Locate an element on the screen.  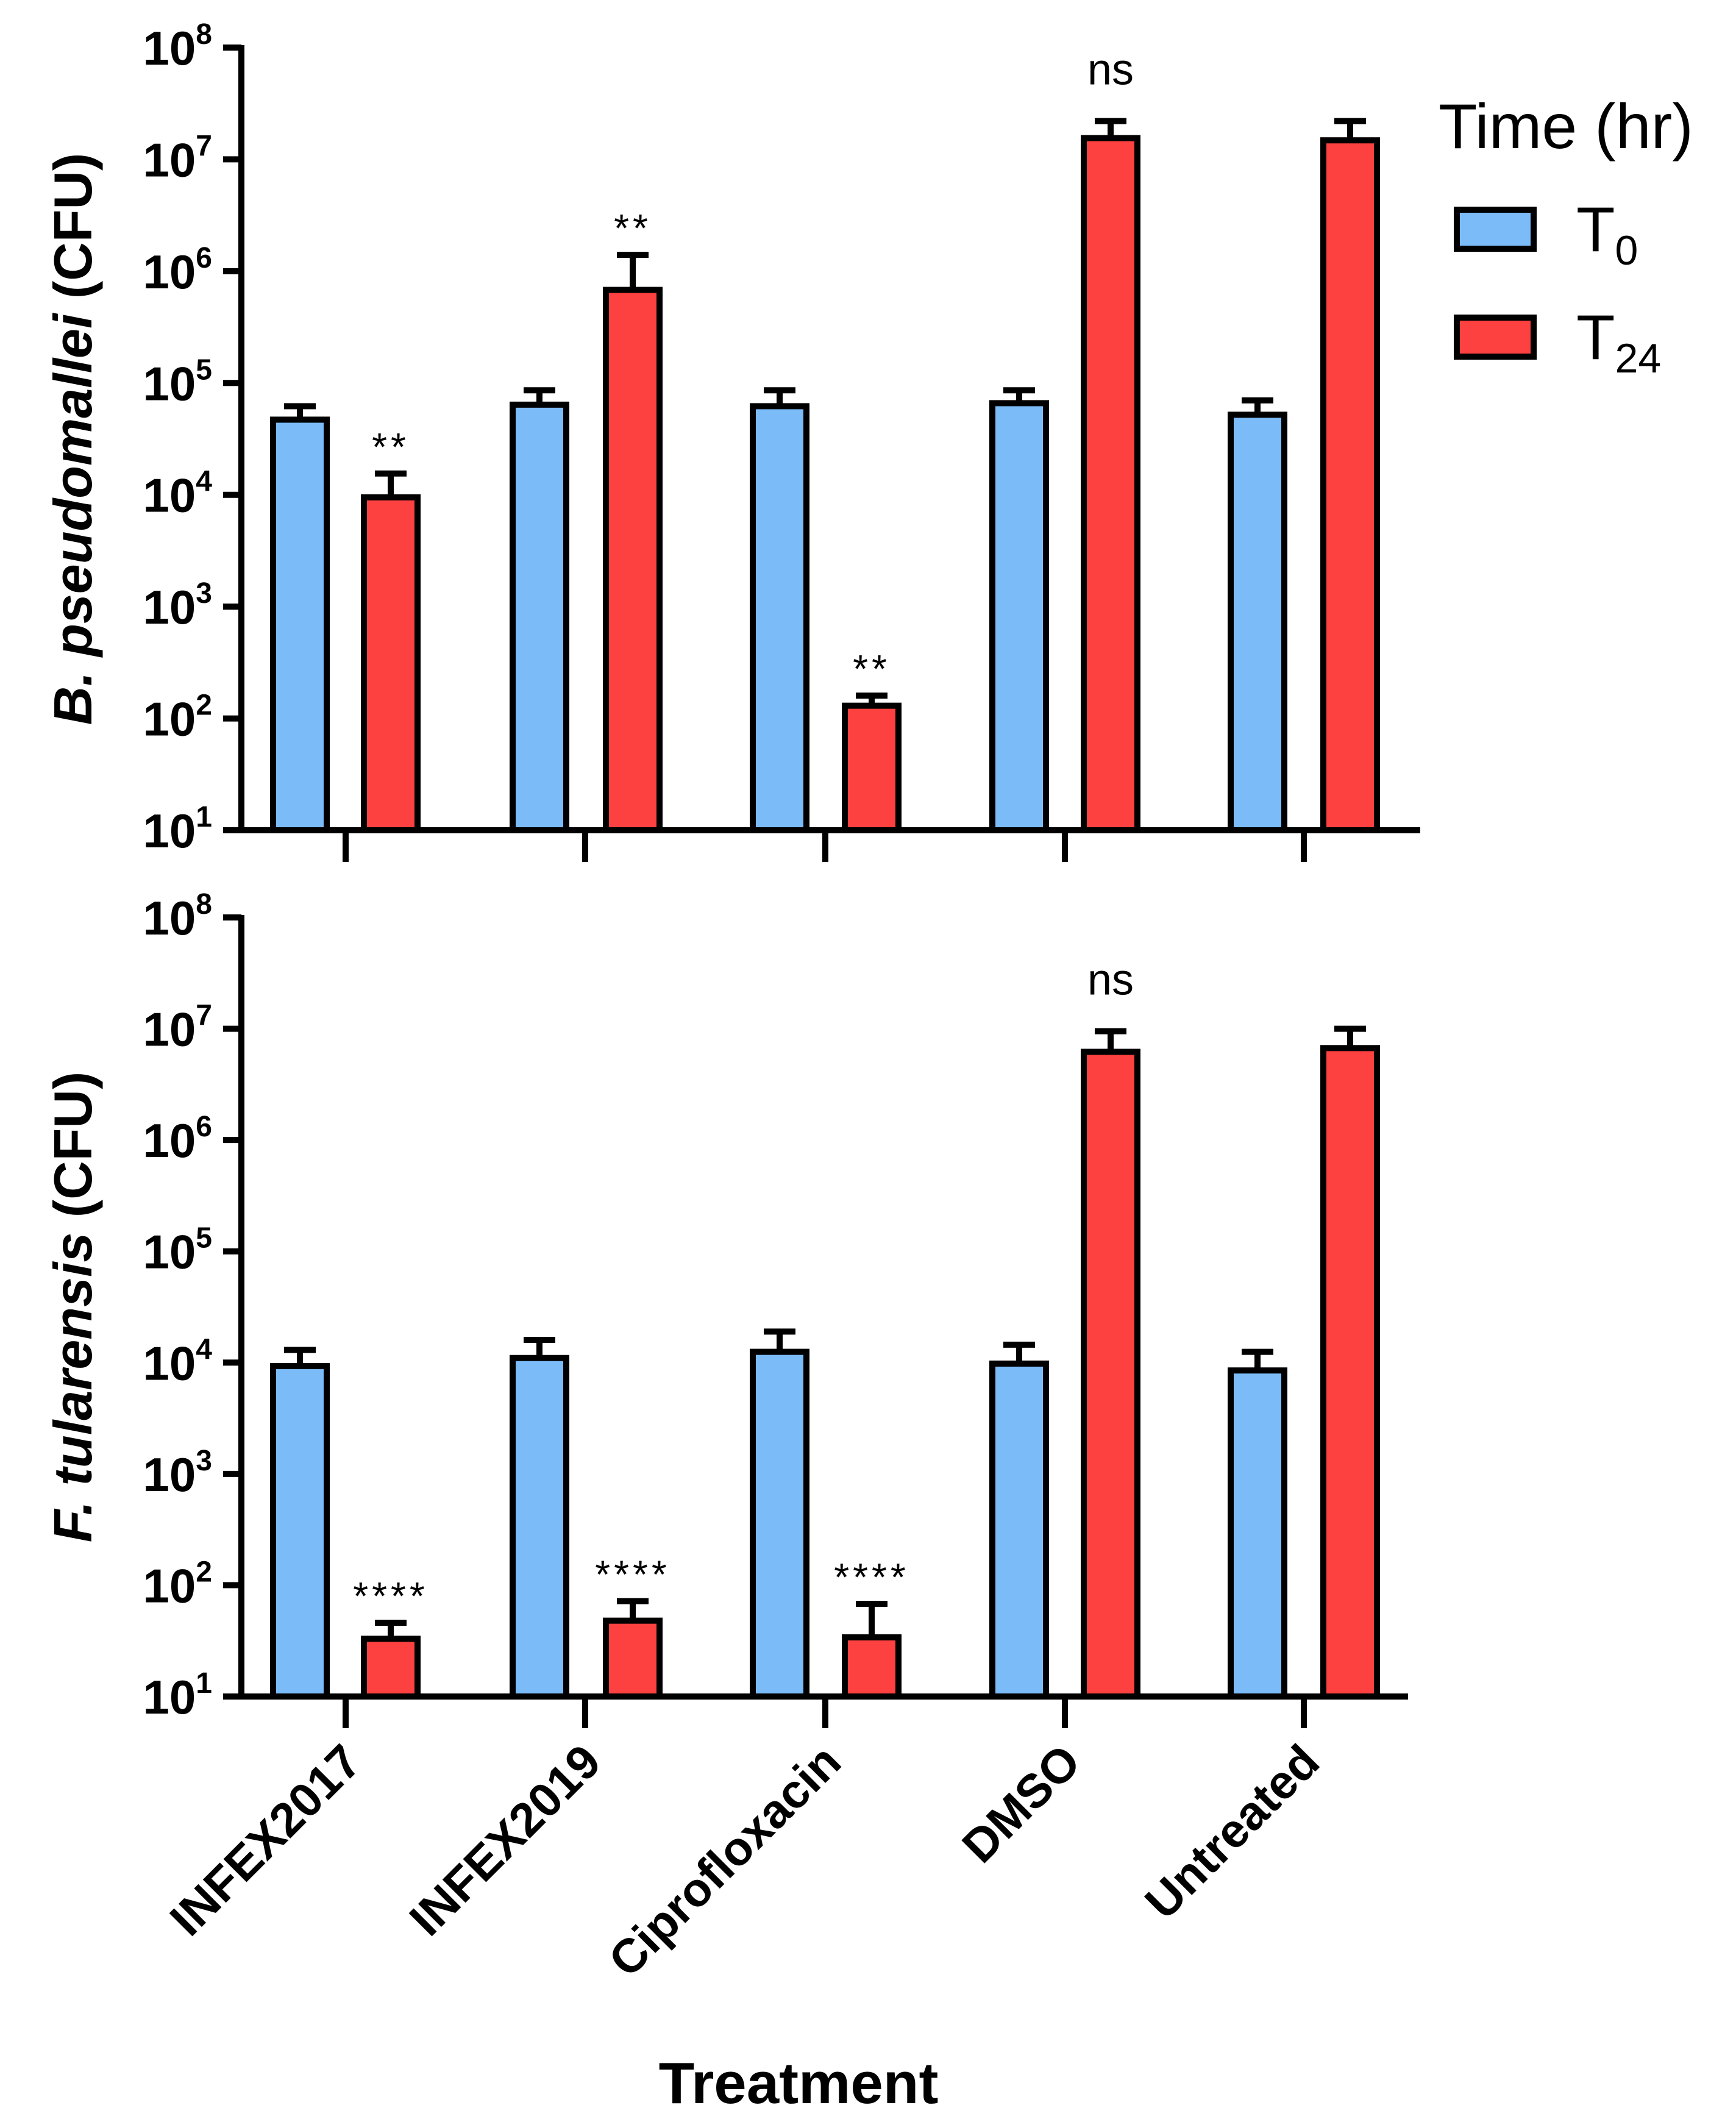
x-axis-title: Treatment is located at coordinates (799, 2083).